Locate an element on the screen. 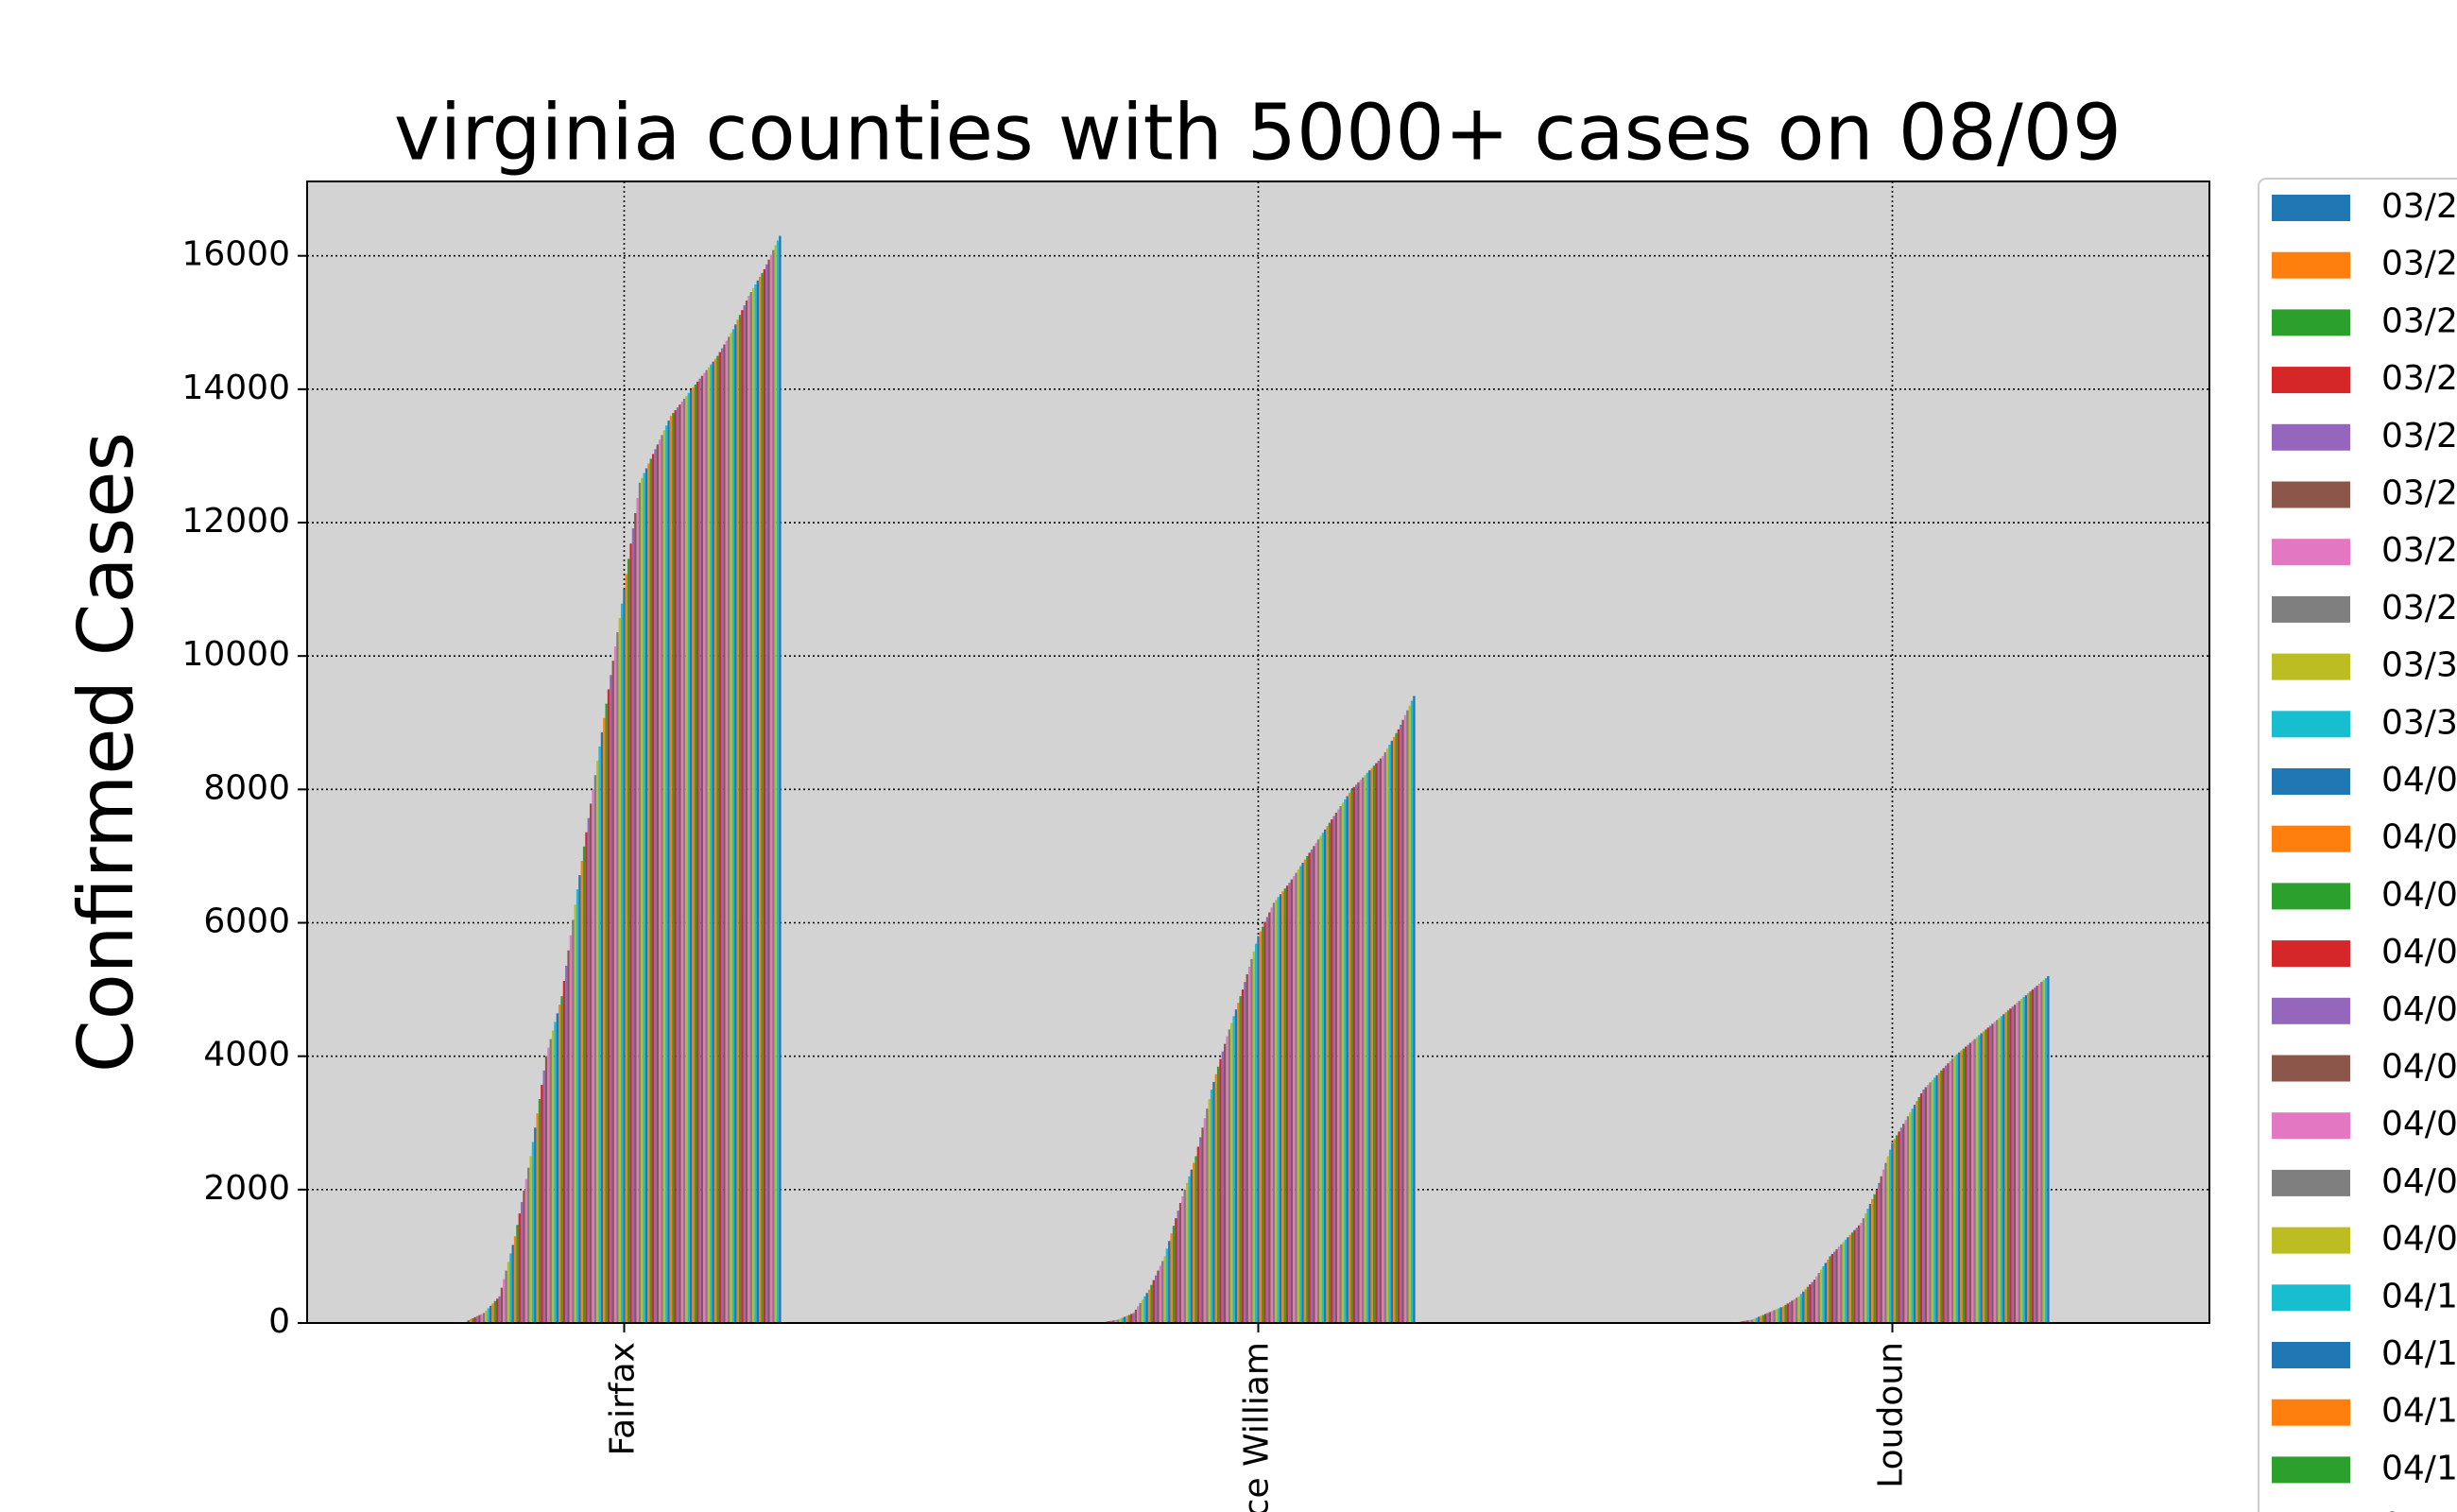  legend-label: 03/23 is located at coordinates (2419, 264).